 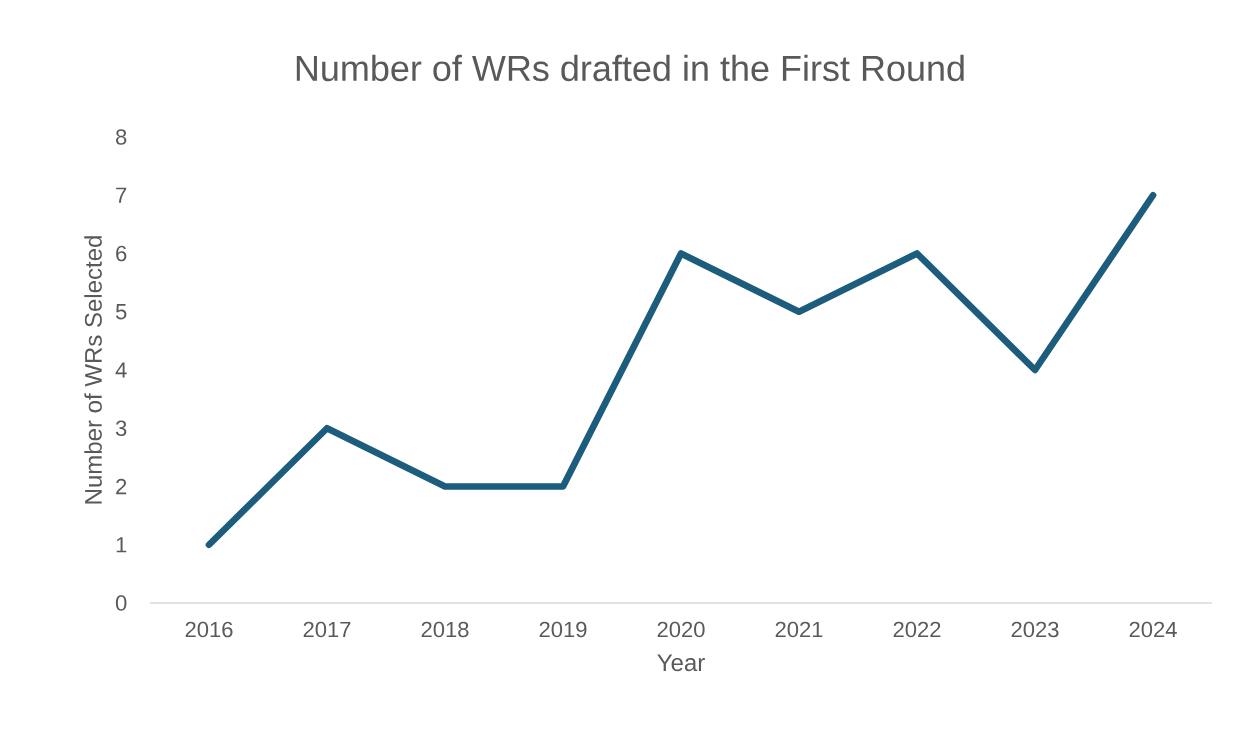 I want to click on y-tick-label: 6, so click(x=121, y=253).